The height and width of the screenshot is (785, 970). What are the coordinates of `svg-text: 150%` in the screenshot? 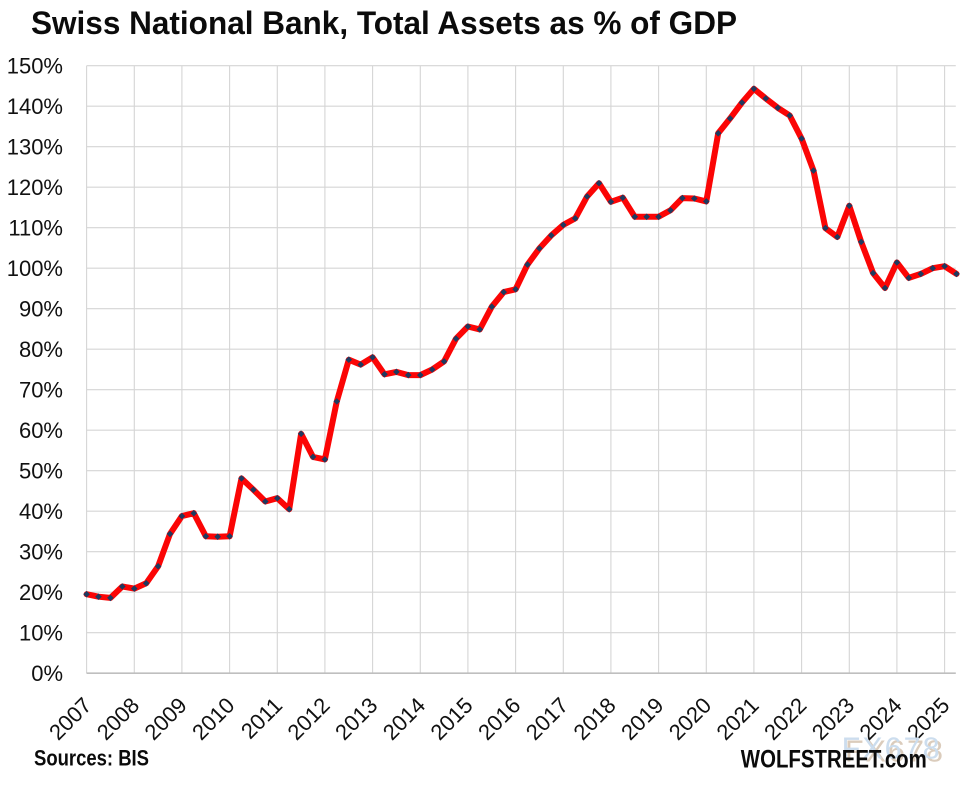 It's located at (35, 65).